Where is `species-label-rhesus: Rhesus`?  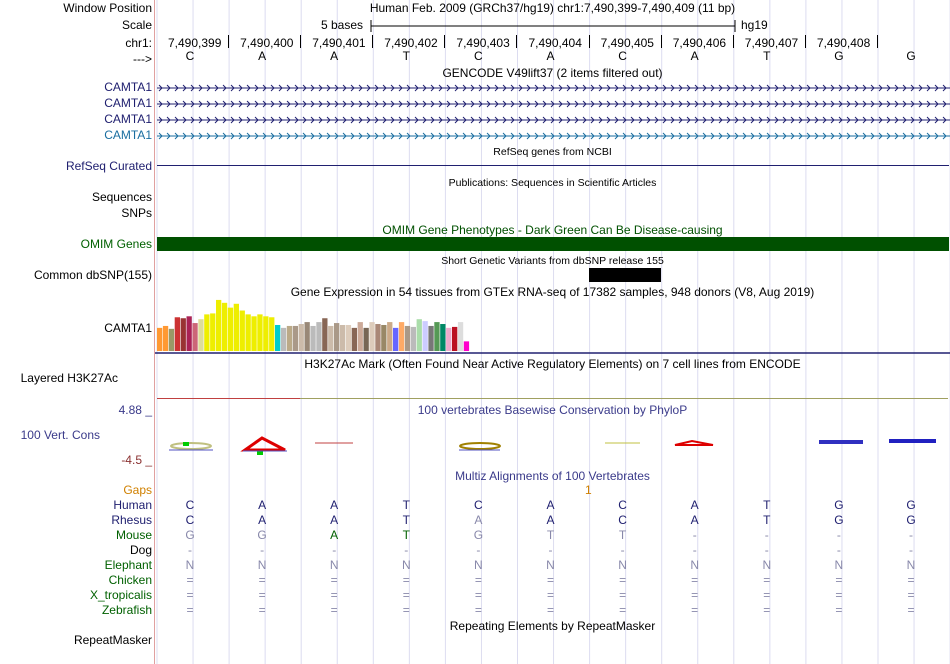 species-label-rhesus: Rhesus is located at coordinates (131, 520).